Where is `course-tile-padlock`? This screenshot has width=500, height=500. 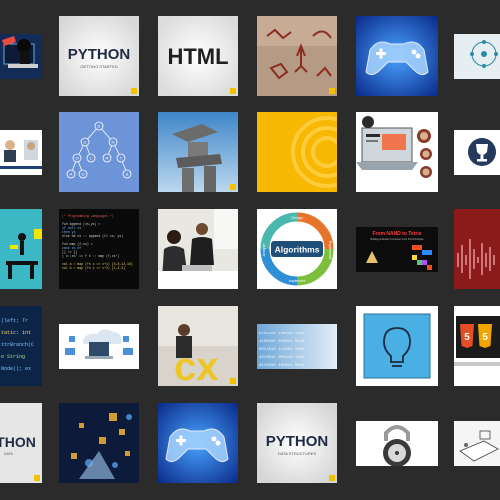 course-tile-padlock is located at coordinates (397, 443).